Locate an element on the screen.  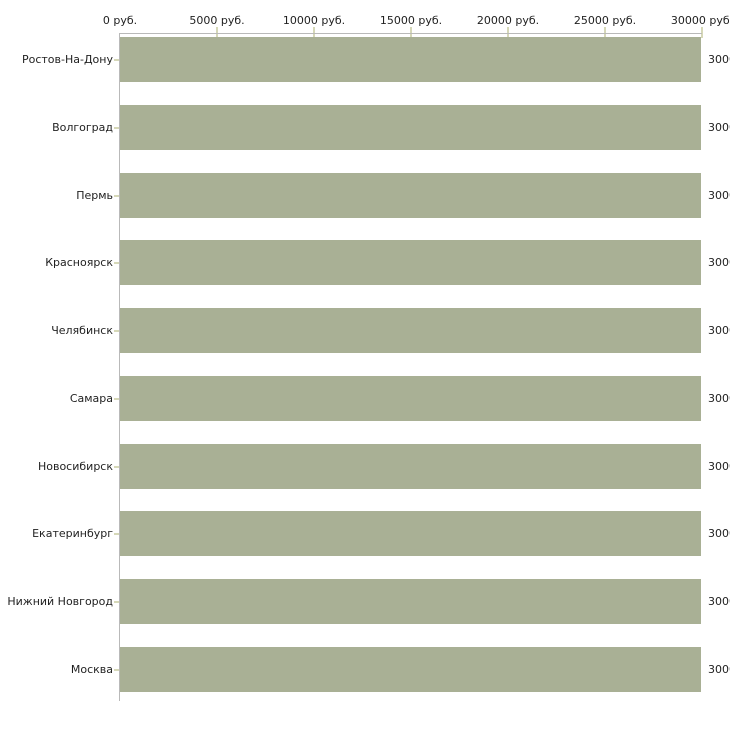
x-axis-tick-label: 15000 руб. is located at coordinates (411, 20).